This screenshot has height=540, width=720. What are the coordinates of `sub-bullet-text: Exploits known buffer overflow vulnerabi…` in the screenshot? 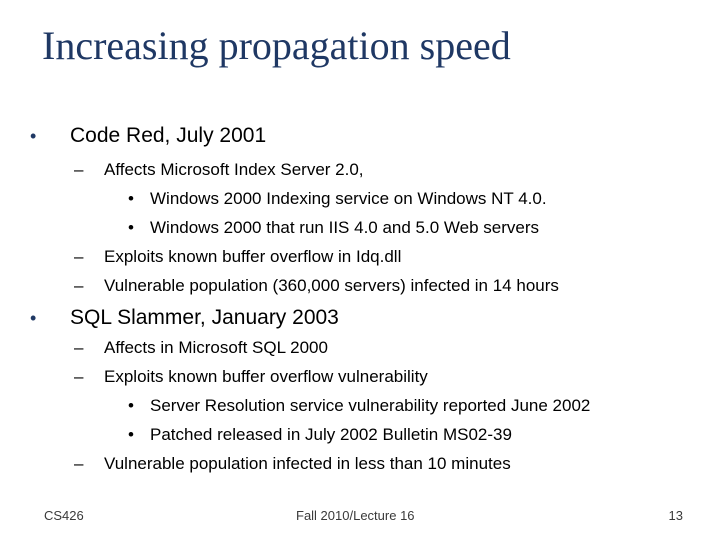 It's located at (266, 376).